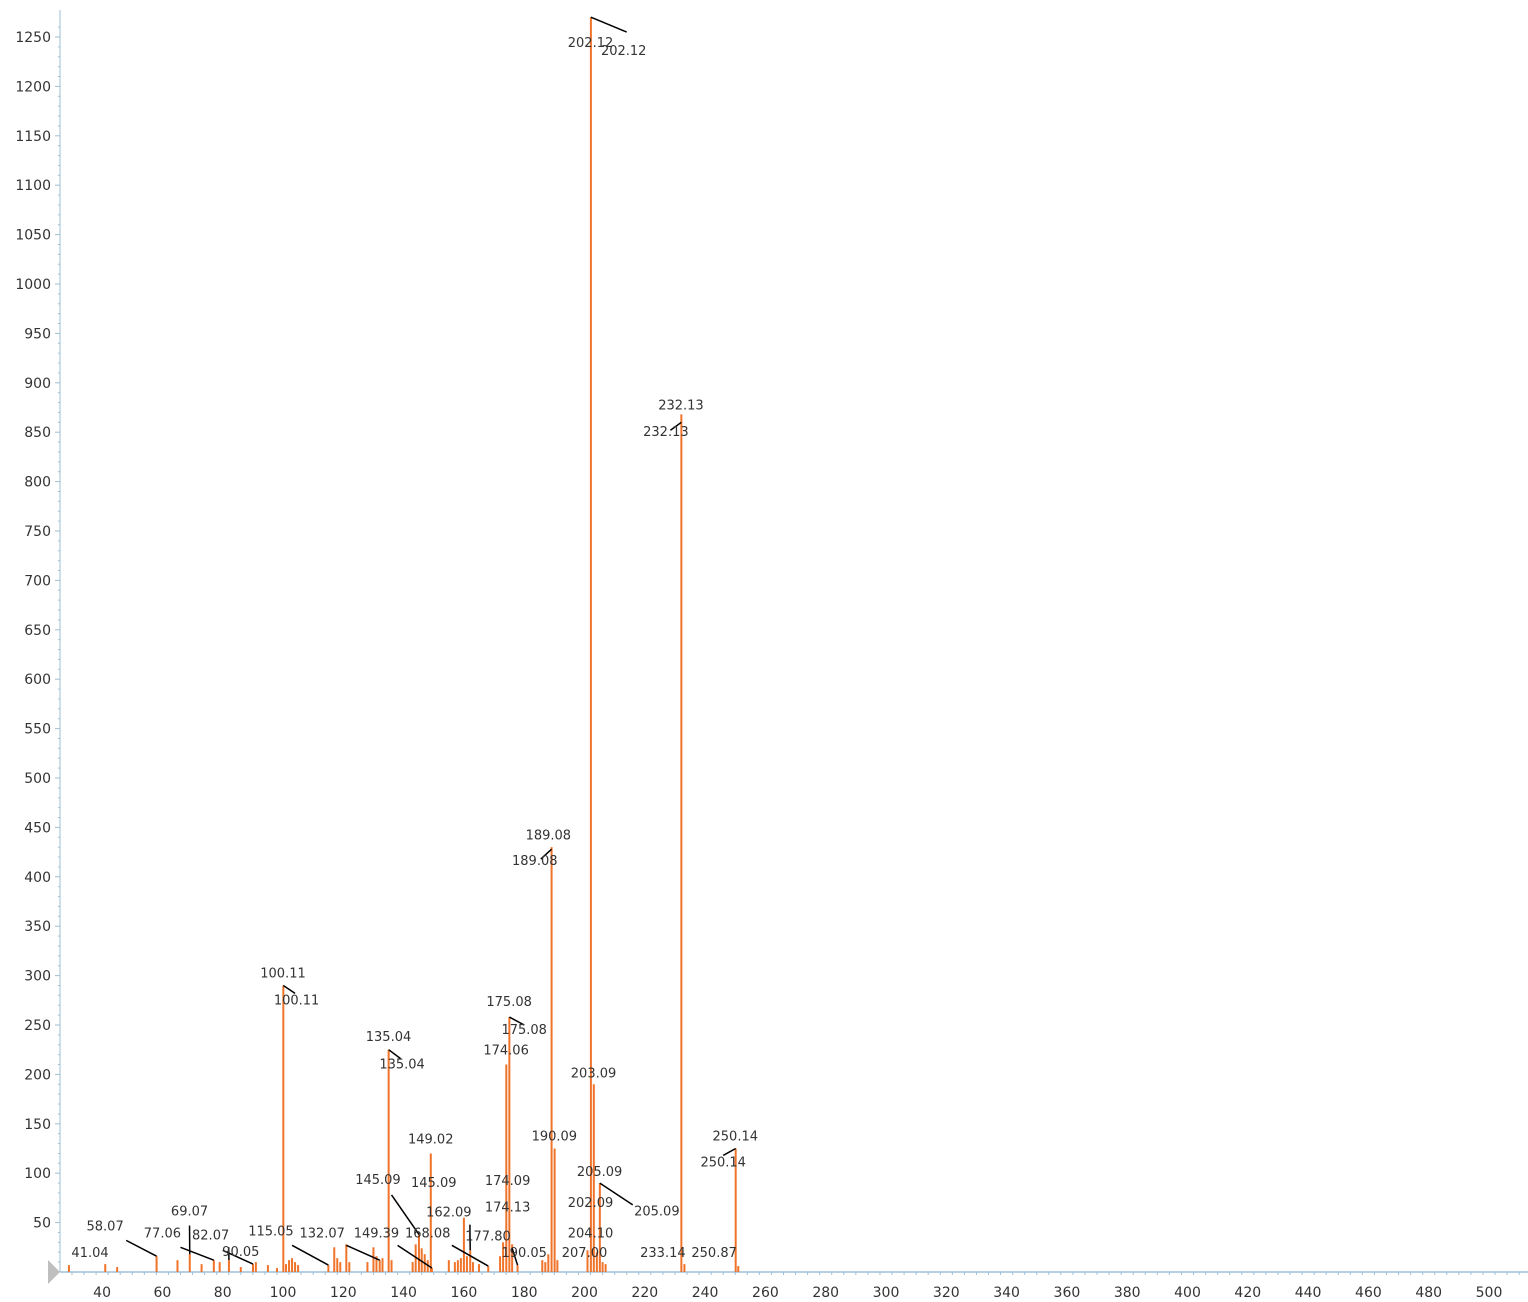 The width and height of the screenshot is (1528, 1302). What do you see at coordinates (644, 1293) in the screenshot?
I see `x-tick-label: 220` at bounding box center [644, 1293].